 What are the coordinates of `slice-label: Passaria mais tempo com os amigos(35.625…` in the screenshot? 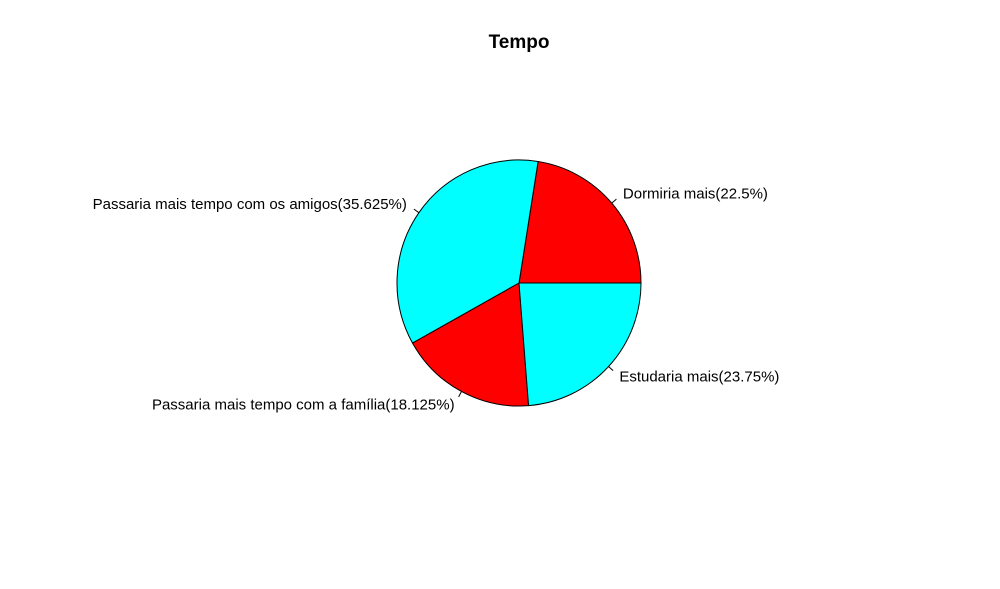 It's located at (250, 204).